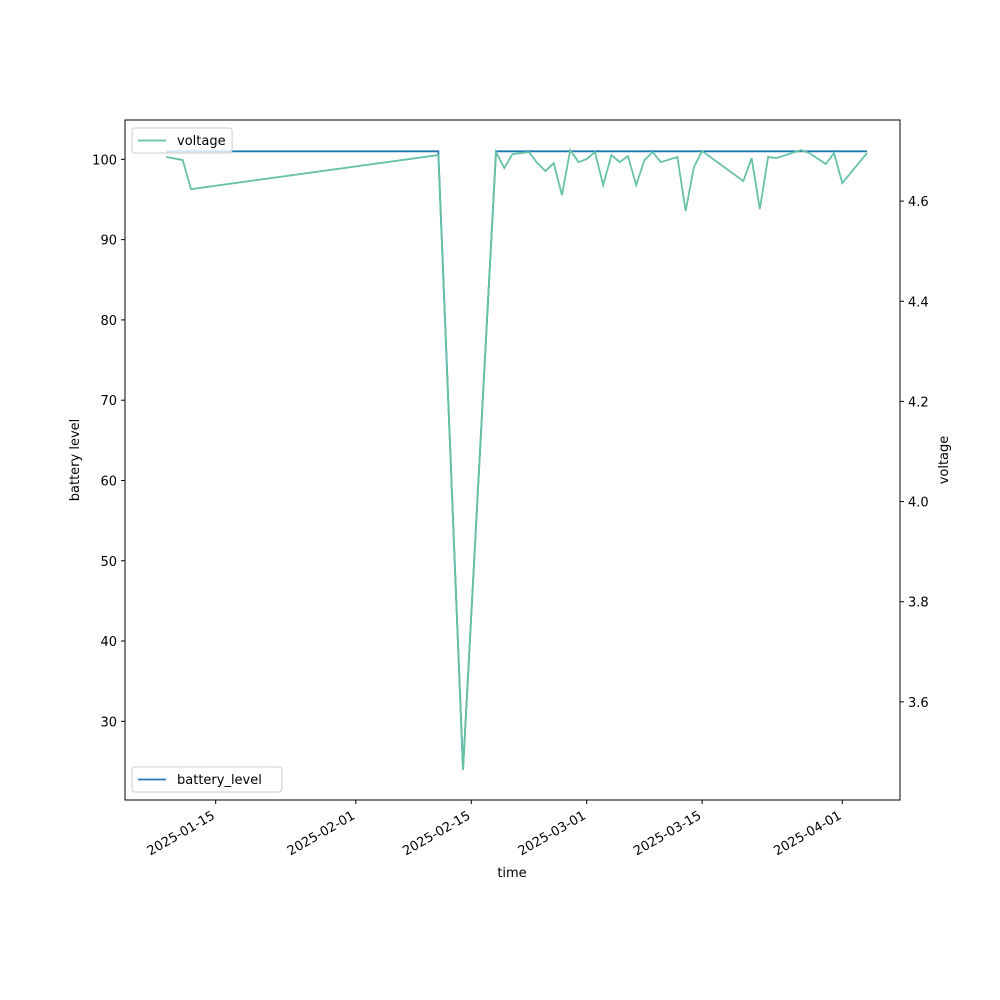 The image size is (1000, 1000). What do you see at coordinates (552, 833) in the screenshot?
I see `x-tick-label: 2025-03-01` at bounding box center [552, 833].